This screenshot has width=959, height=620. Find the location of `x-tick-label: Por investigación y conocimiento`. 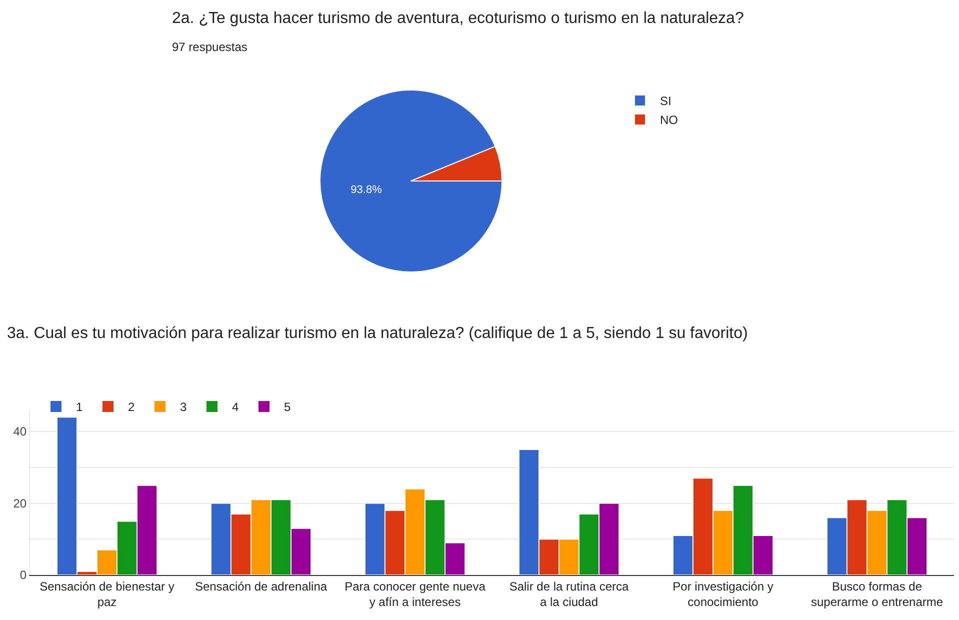

x-tick-label: Por investigación y conocimiento is located at coordinates (723, 594).